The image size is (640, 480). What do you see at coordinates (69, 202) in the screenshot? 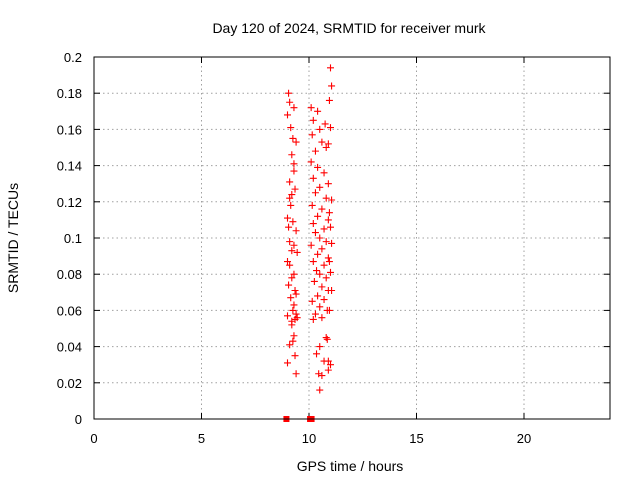
I see `y-tick-label: 0.12` at bounding box center [69, 202].